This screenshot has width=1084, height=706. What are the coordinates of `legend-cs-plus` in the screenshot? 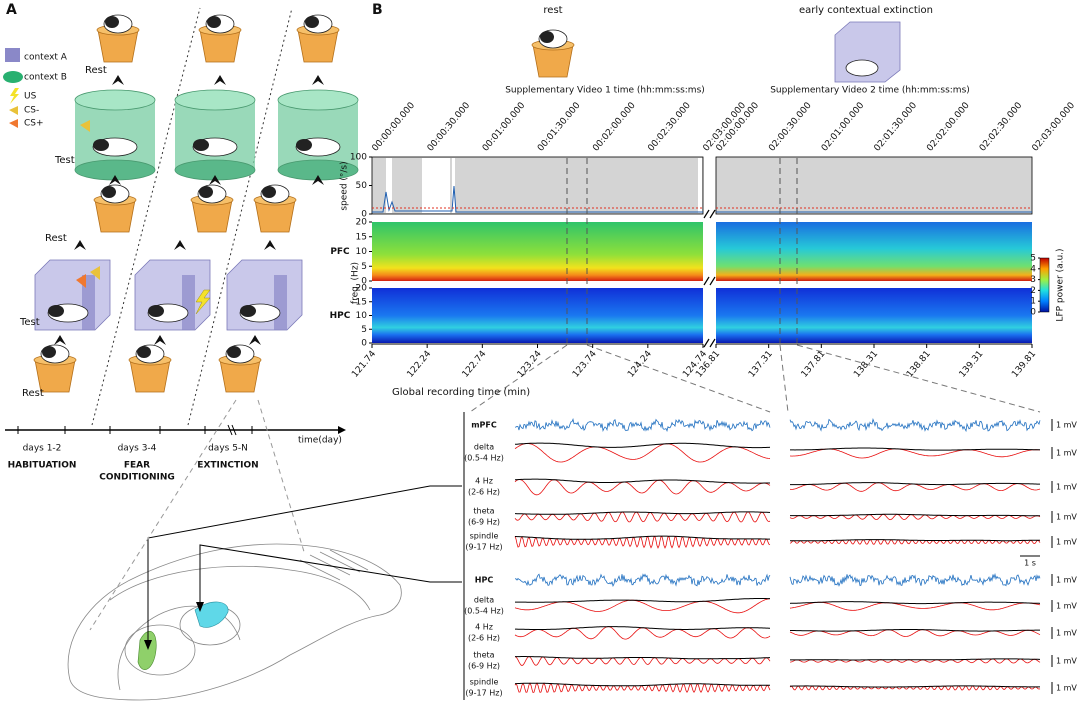 It's located at (13, 123).